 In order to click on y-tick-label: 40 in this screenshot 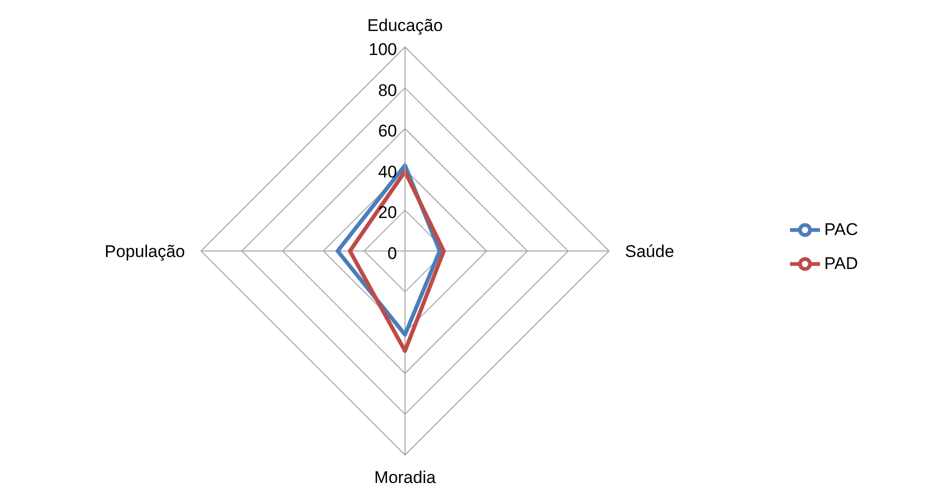, I will do `click(387, 172)`.